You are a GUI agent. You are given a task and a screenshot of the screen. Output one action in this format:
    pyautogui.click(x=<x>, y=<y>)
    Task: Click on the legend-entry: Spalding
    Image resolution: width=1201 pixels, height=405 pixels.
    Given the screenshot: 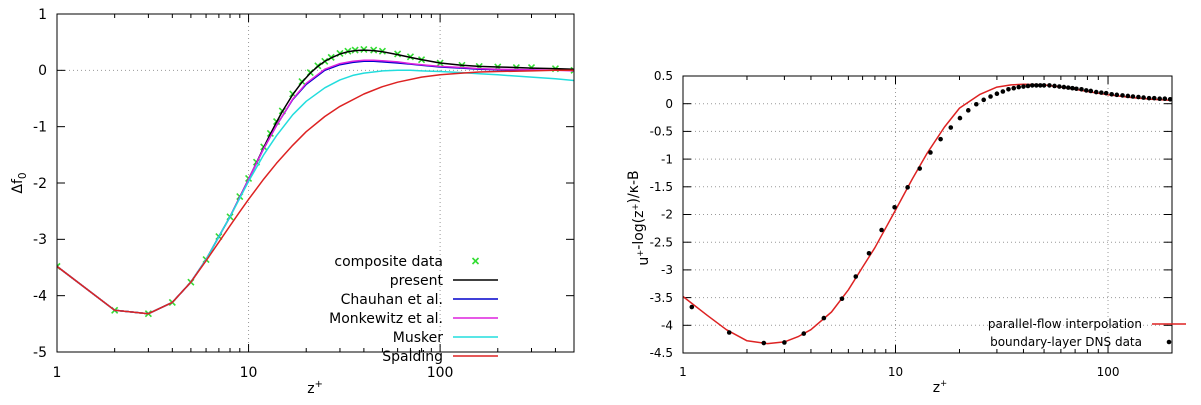 What is the action you would take?
    pyautogui.click(x=440, y=357)
    